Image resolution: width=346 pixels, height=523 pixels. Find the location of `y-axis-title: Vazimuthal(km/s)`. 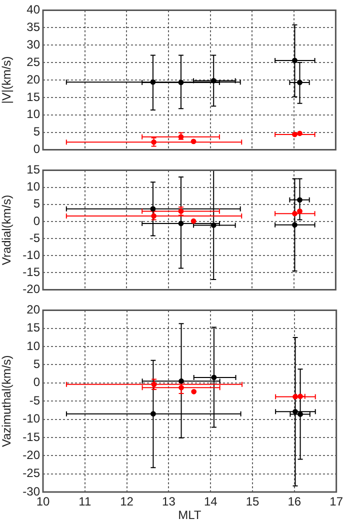

y-axis-title: Vazimuthal(km/s) is located at coordinates (7, 401).